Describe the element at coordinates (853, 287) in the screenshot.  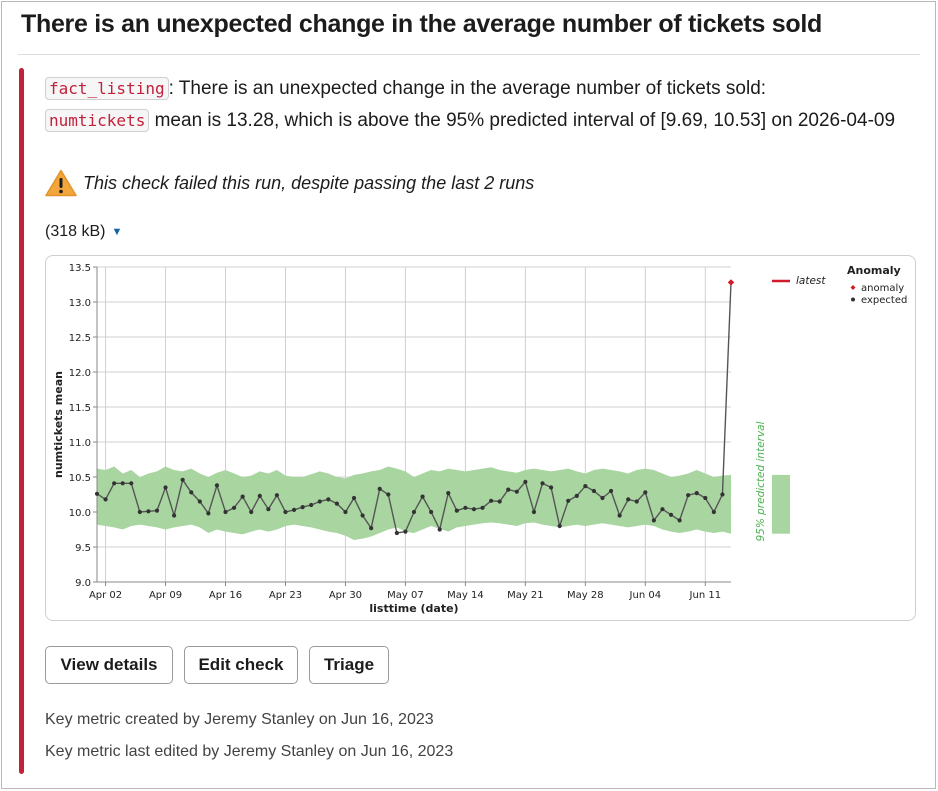
I see `legend-anomaly-marker` at that location.